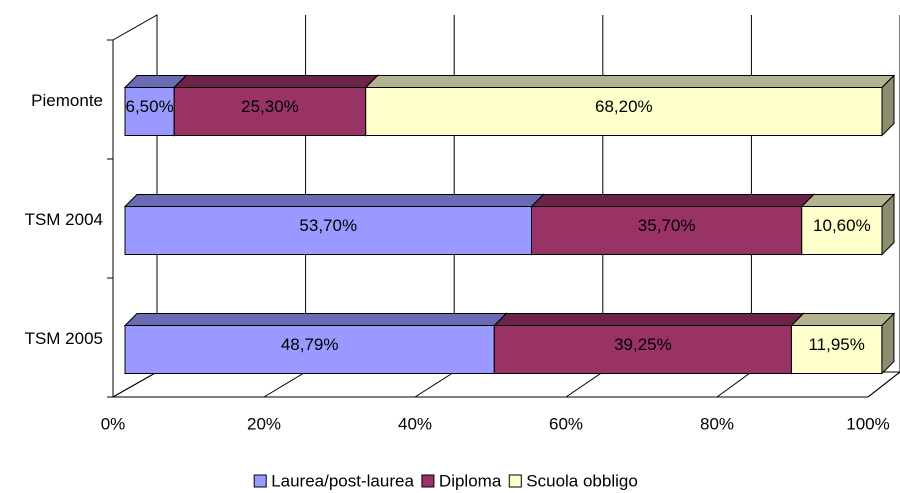 This screenshot has width=900, height=493. Describe the element at coordinates (328, 225) in the screenshot. I see `data-label: 53,70%` at that location.